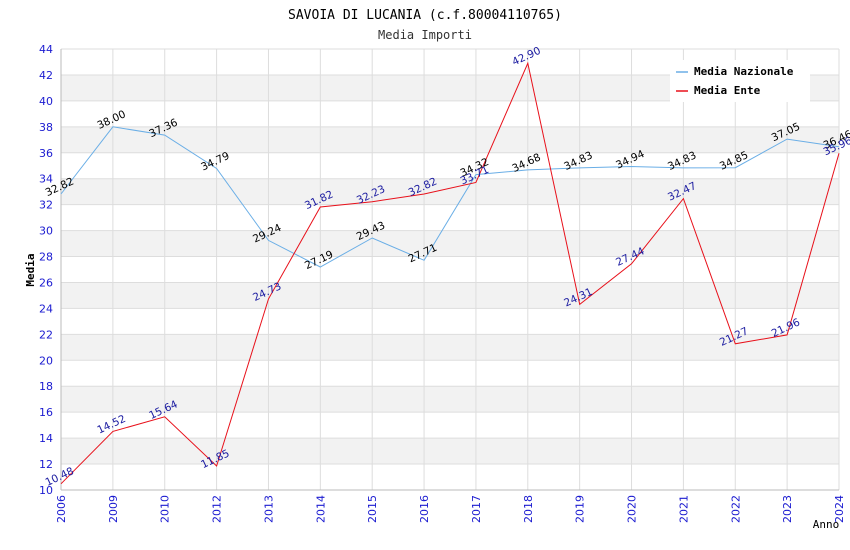 Image resolution: width=850 pixels, height=550 pixels. Describe the element at coordinates (46, 386) in the screenshot. I see `y-tick-label: 18` at that location.